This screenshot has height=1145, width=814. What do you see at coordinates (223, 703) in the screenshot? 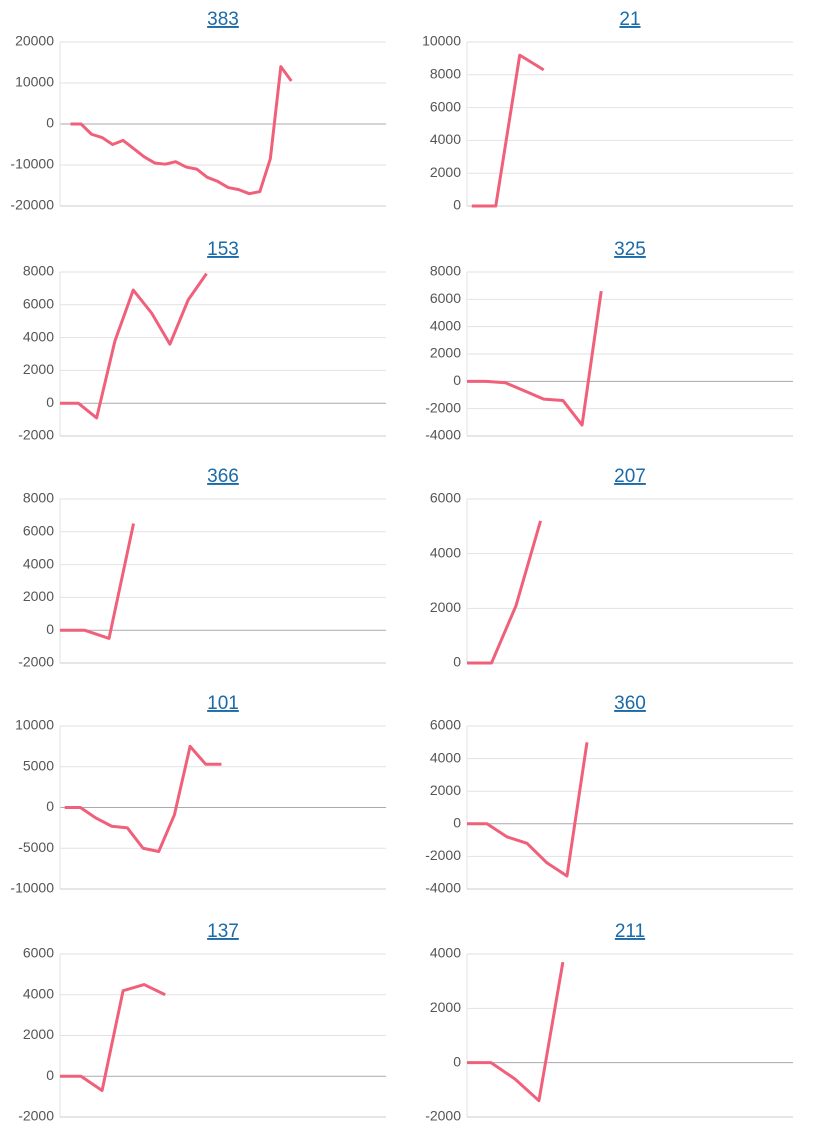
I see `chart-title: 101` at bounding box center [223, 703].